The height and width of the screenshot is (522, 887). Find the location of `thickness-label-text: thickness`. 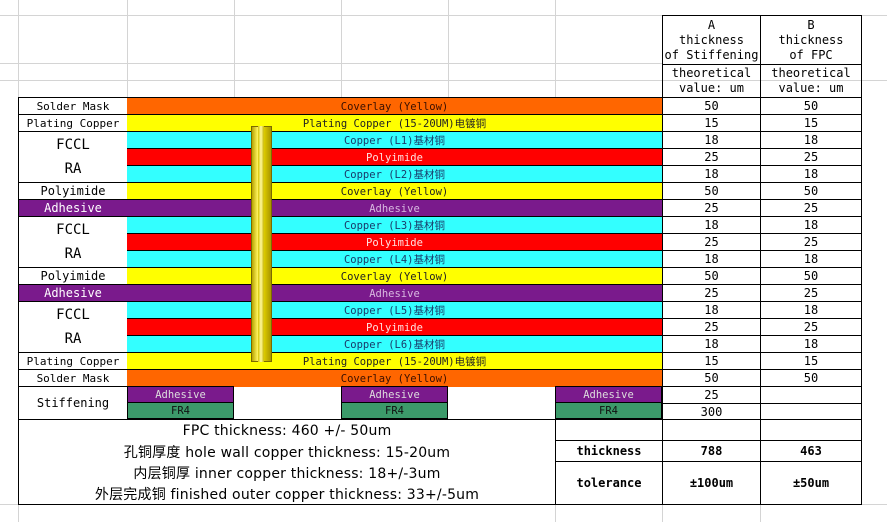

thickness-label-text: thickness is located at coordinates (609, 451).